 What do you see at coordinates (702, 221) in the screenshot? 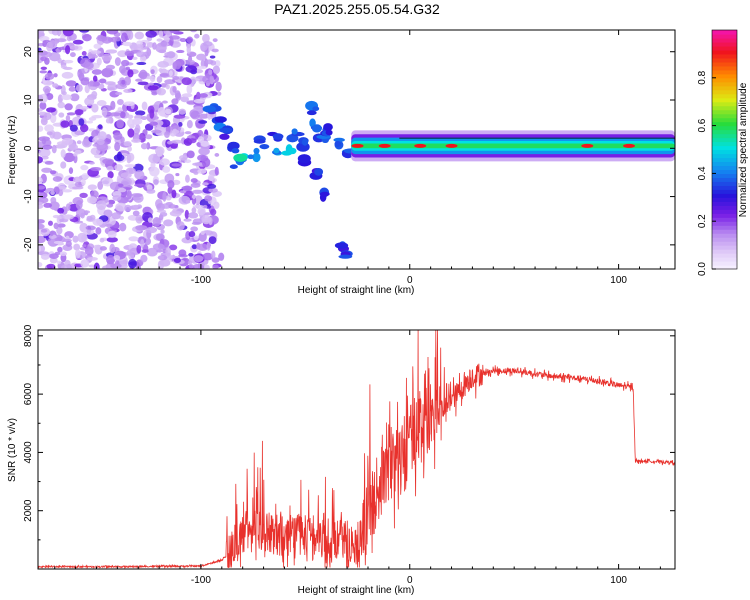
I see `colorbar-tick-label: 0.2` at bounding box center [702, 221].